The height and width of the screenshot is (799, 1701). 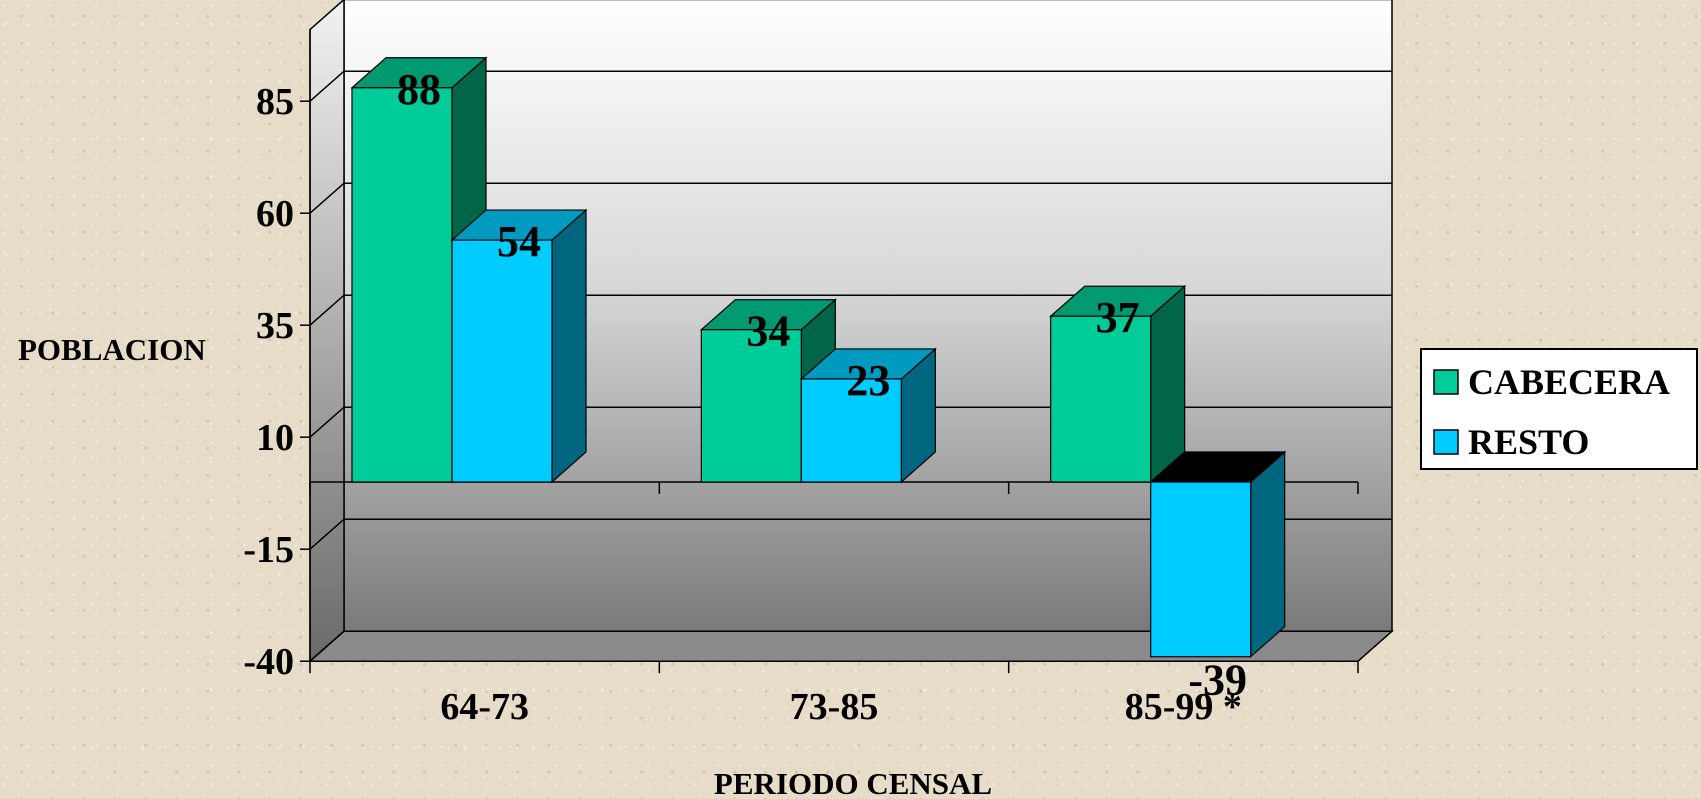 I want to click on y-tick-label: -40, so click(x=268, y=662).